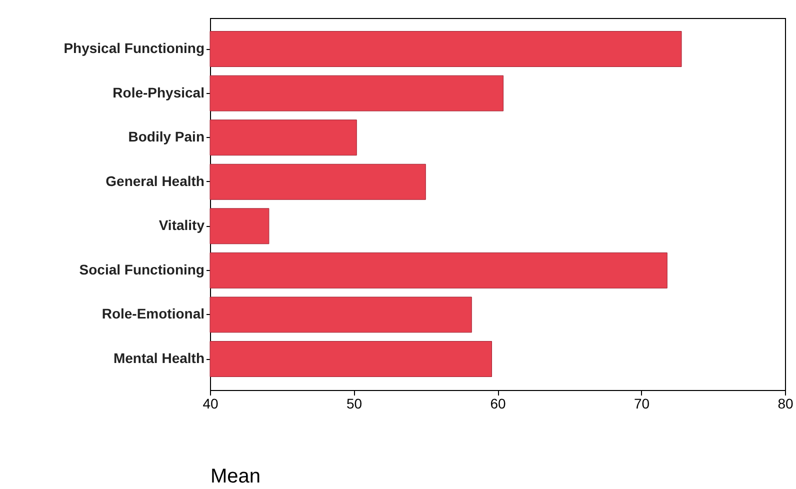 The height and width of the screenshot is (489, 796). What do you see at coordinates (235, 477) in the screenshot?
I see `x-axis-title: Mean` at bounding box center [235, 477].